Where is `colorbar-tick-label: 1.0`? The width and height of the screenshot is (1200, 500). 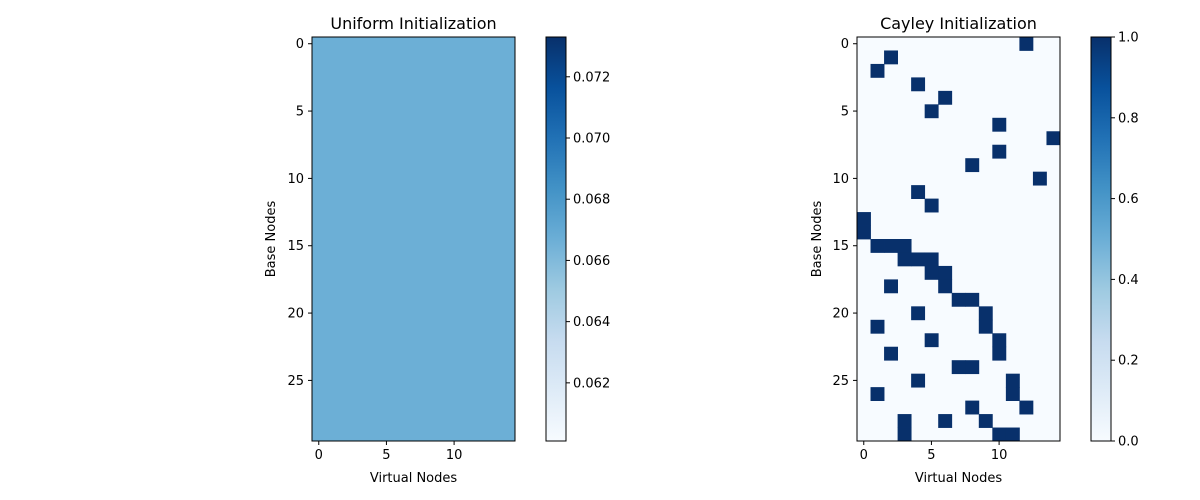 colorbar-tick-label: 1.0 is located at coordinates (1128, 38).